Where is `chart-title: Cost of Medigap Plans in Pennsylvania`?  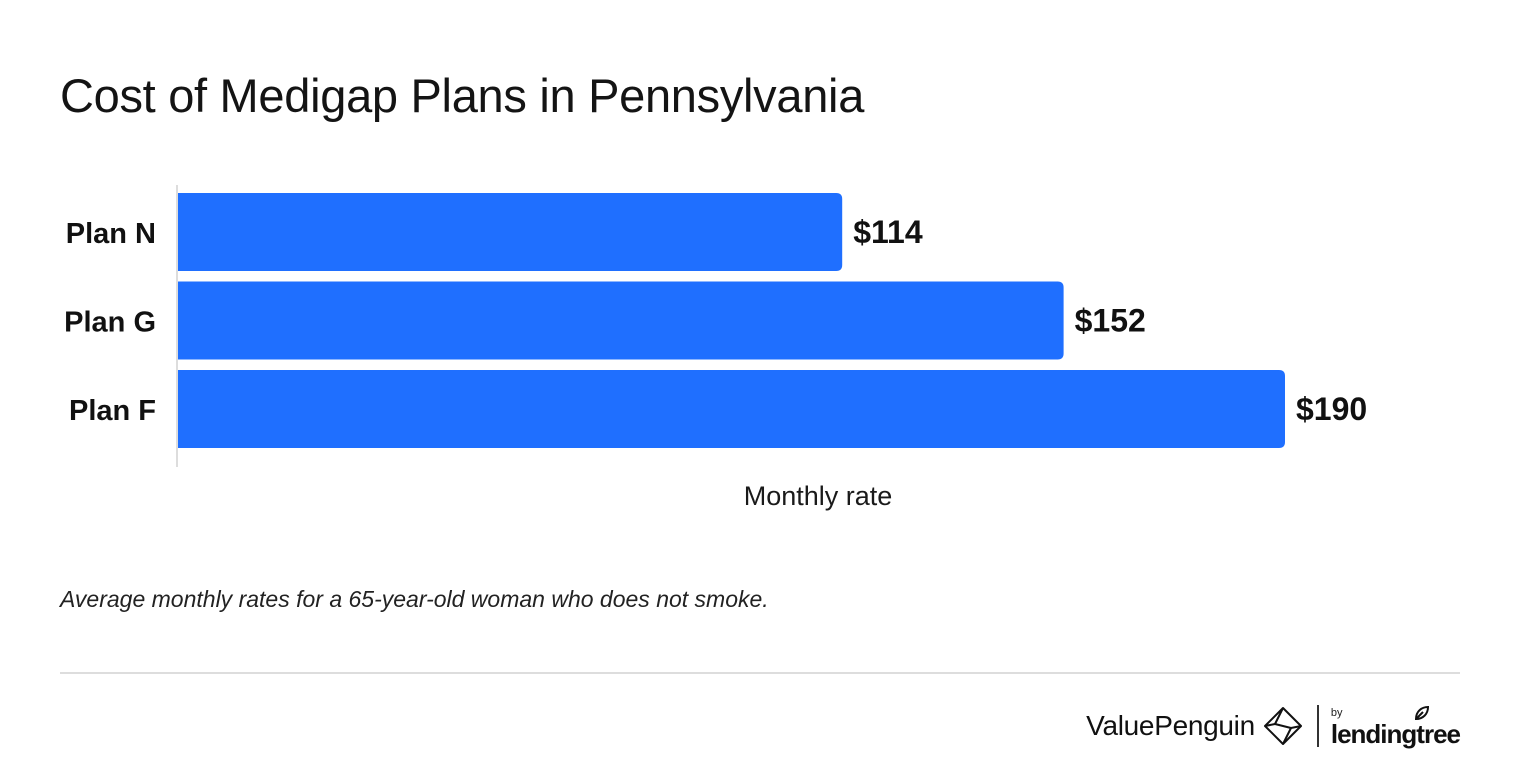 chart-title: Cost of Medigap Plans in Pennsylvania is located at coordinates (462, 95).